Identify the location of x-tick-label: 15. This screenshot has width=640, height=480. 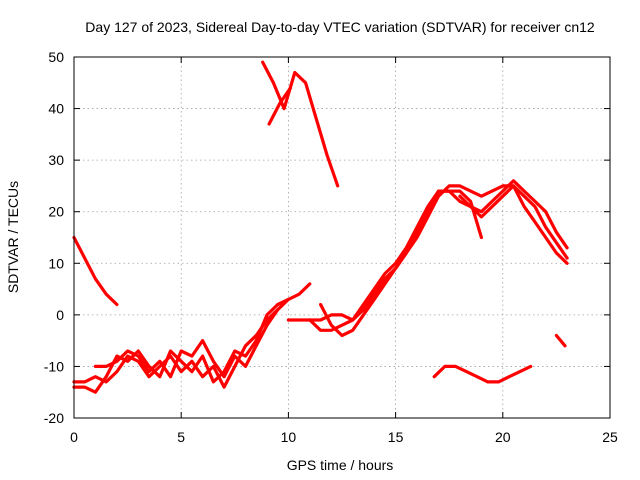
(396, 437).